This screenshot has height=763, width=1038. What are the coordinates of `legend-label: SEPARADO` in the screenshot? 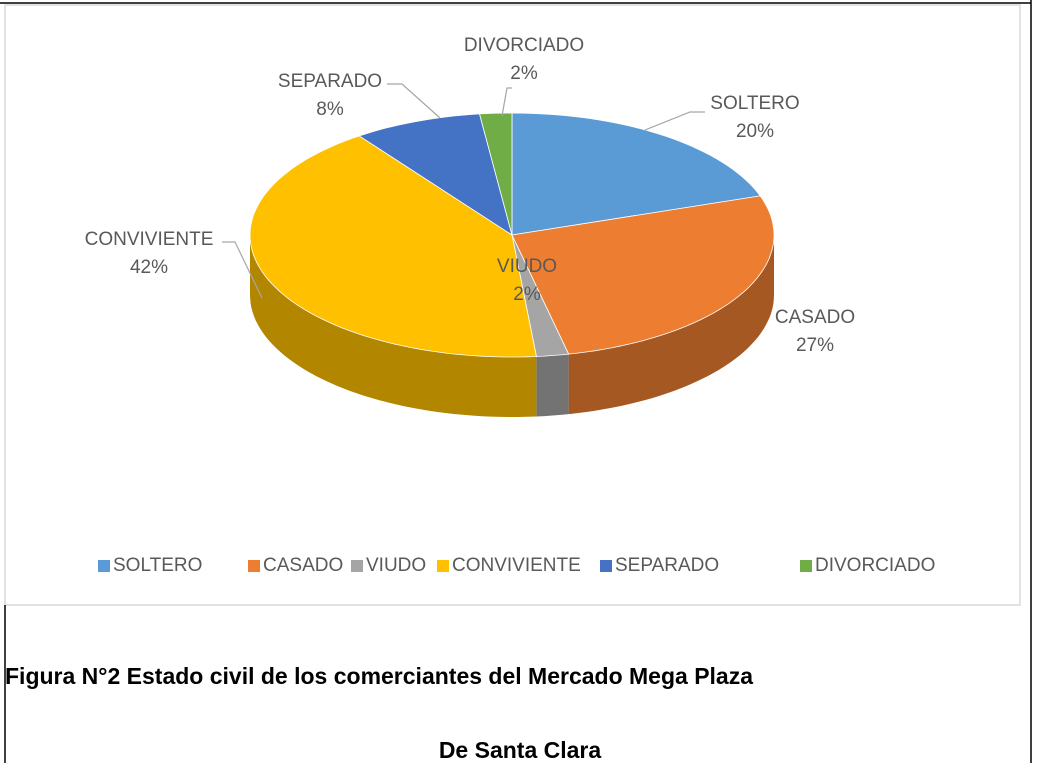 It's located at (667, 565).